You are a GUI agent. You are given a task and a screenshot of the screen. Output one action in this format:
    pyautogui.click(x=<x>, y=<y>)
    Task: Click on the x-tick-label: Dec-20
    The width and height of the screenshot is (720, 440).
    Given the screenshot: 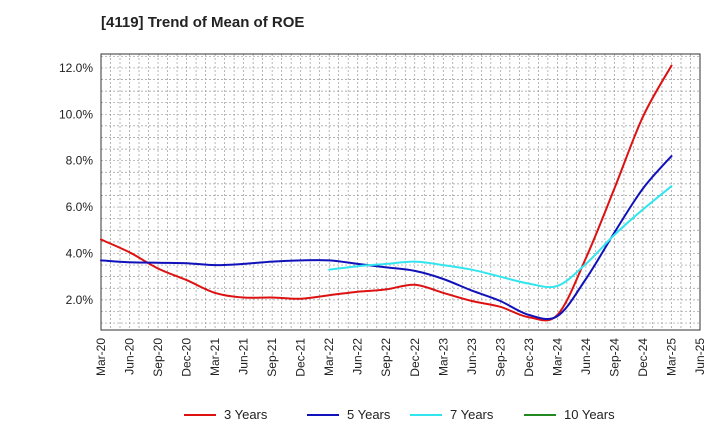 What is the action you would take?
    pyautogui.click(x=187, y=357)
    